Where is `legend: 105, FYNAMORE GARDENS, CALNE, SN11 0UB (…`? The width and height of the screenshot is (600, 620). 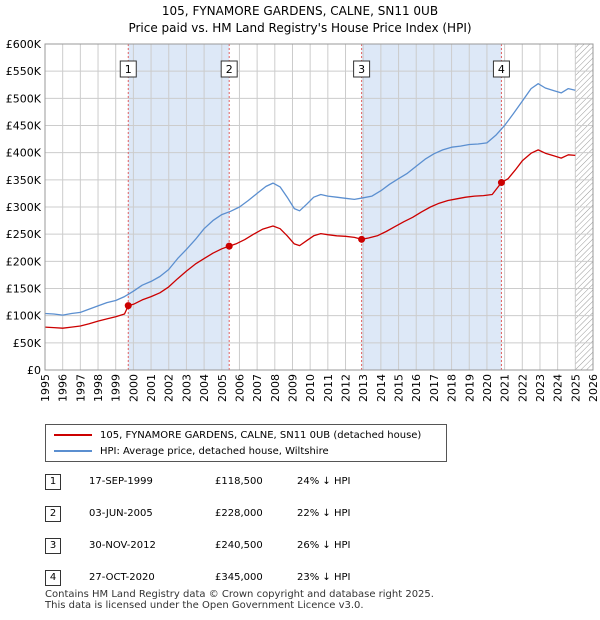 legend: 105, FYNAMORE GARDENS, CALNE, SN11 0UB (… is located at coordinates (246, 443).